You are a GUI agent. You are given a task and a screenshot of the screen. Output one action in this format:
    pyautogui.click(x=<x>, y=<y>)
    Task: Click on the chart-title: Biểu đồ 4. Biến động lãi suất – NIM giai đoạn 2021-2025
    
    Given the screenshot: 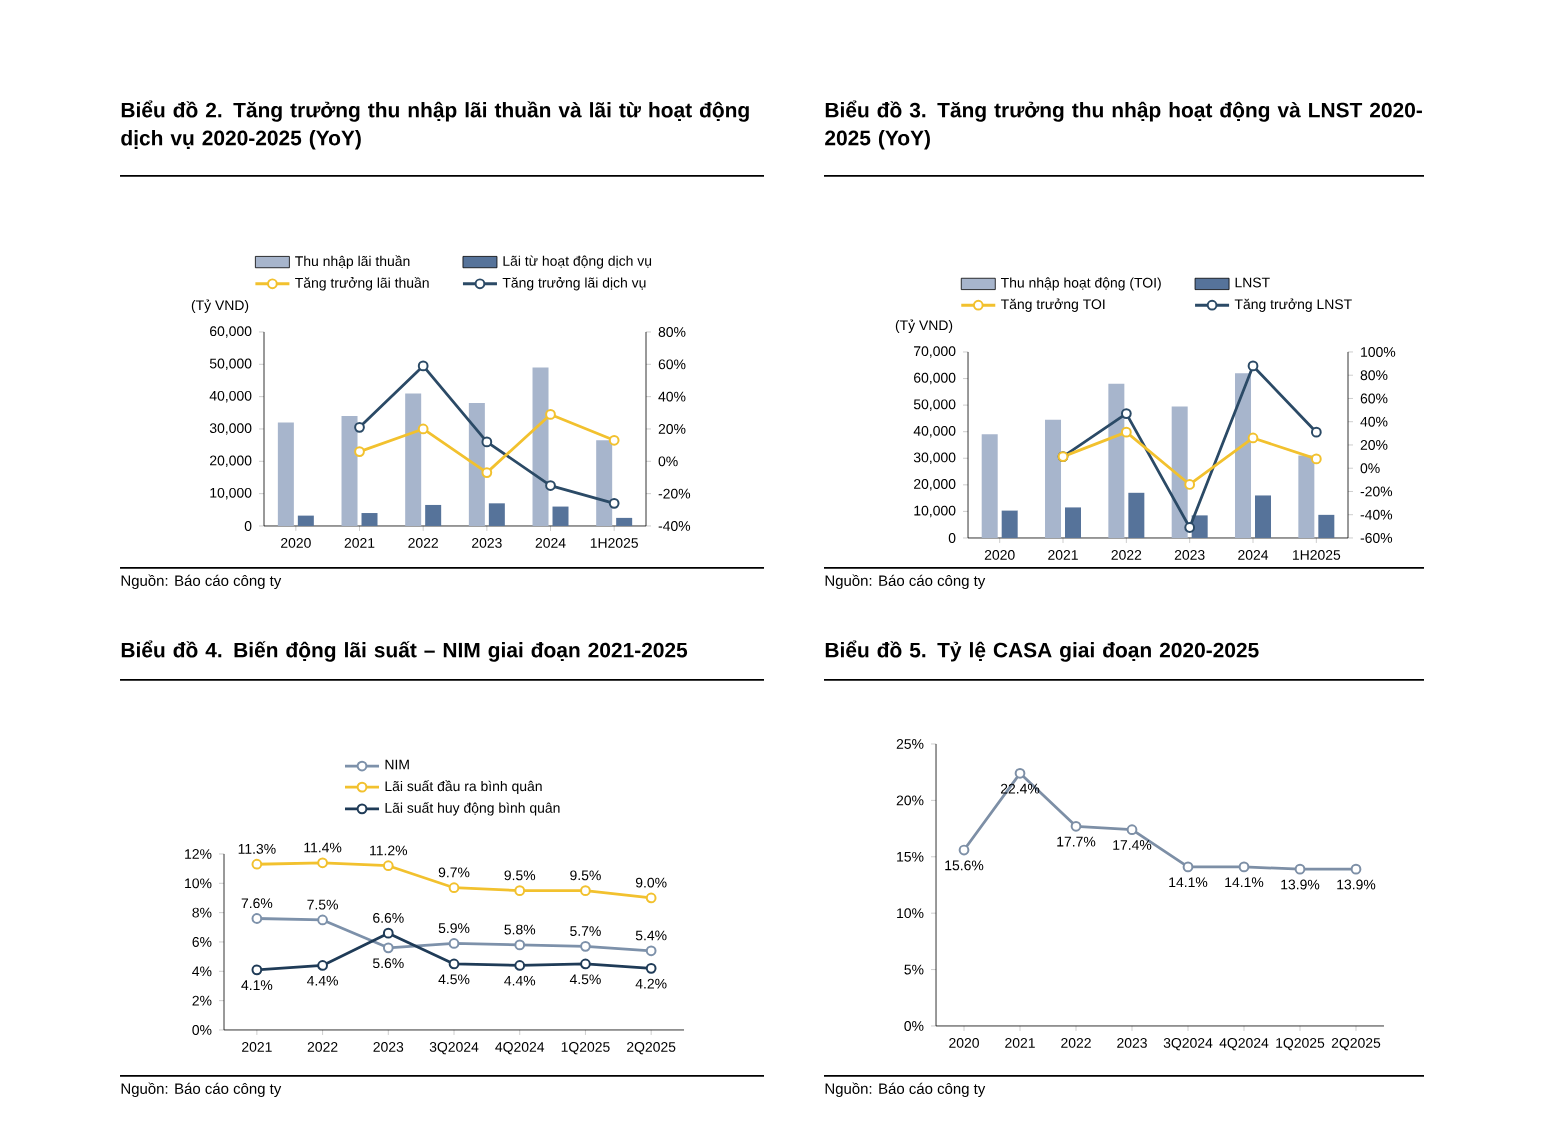 What is the action you would take?
    pyautogui.click(x=404, y=651)
    